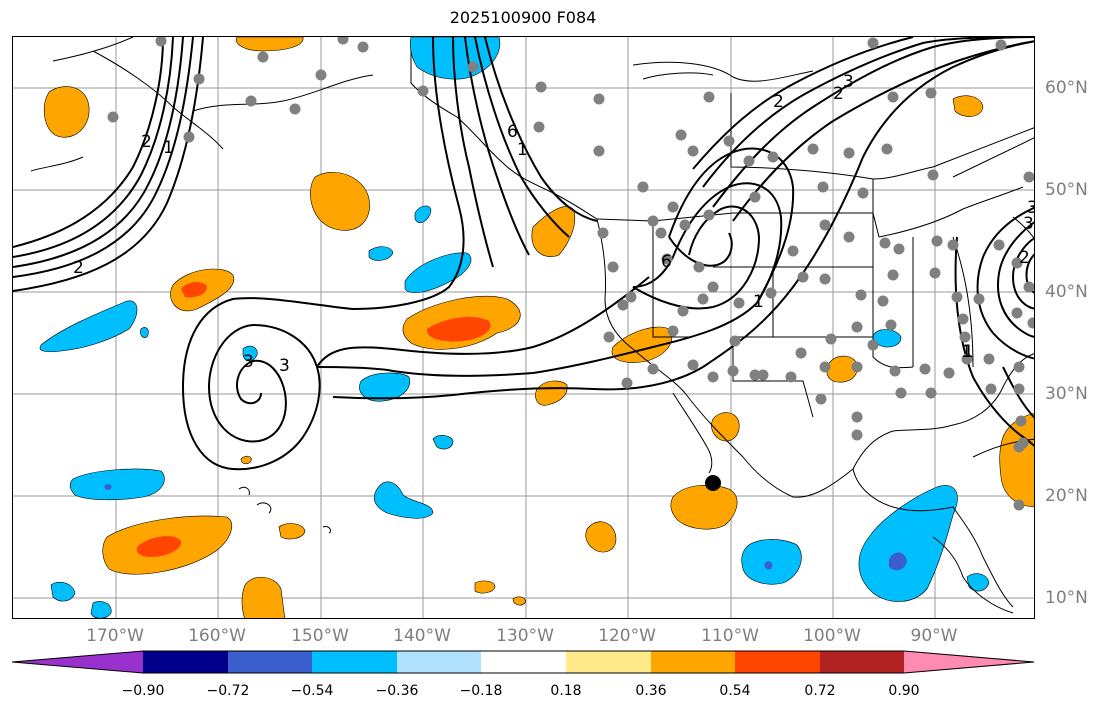 The image size is (1105, 712). I want to click on longitude-label: 100°W, so click(832, 636).